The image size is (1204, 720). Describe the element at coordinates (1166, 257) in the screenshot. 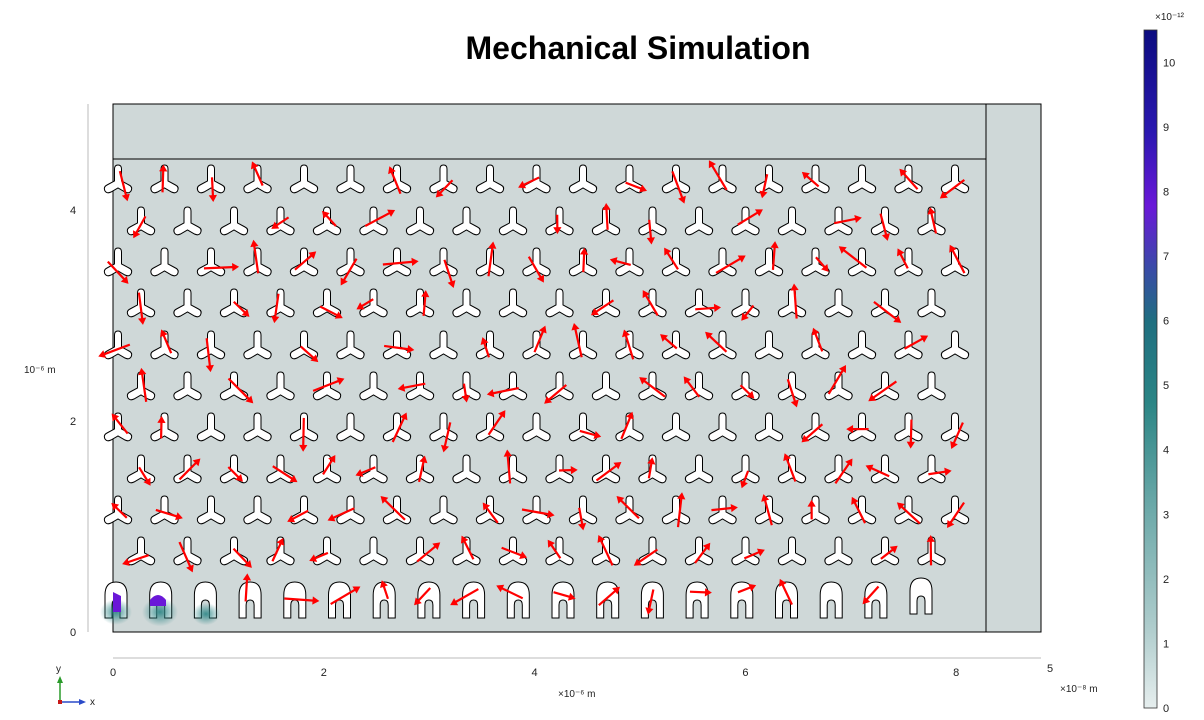

I see `colorbar-tick-label: 7` at that location.